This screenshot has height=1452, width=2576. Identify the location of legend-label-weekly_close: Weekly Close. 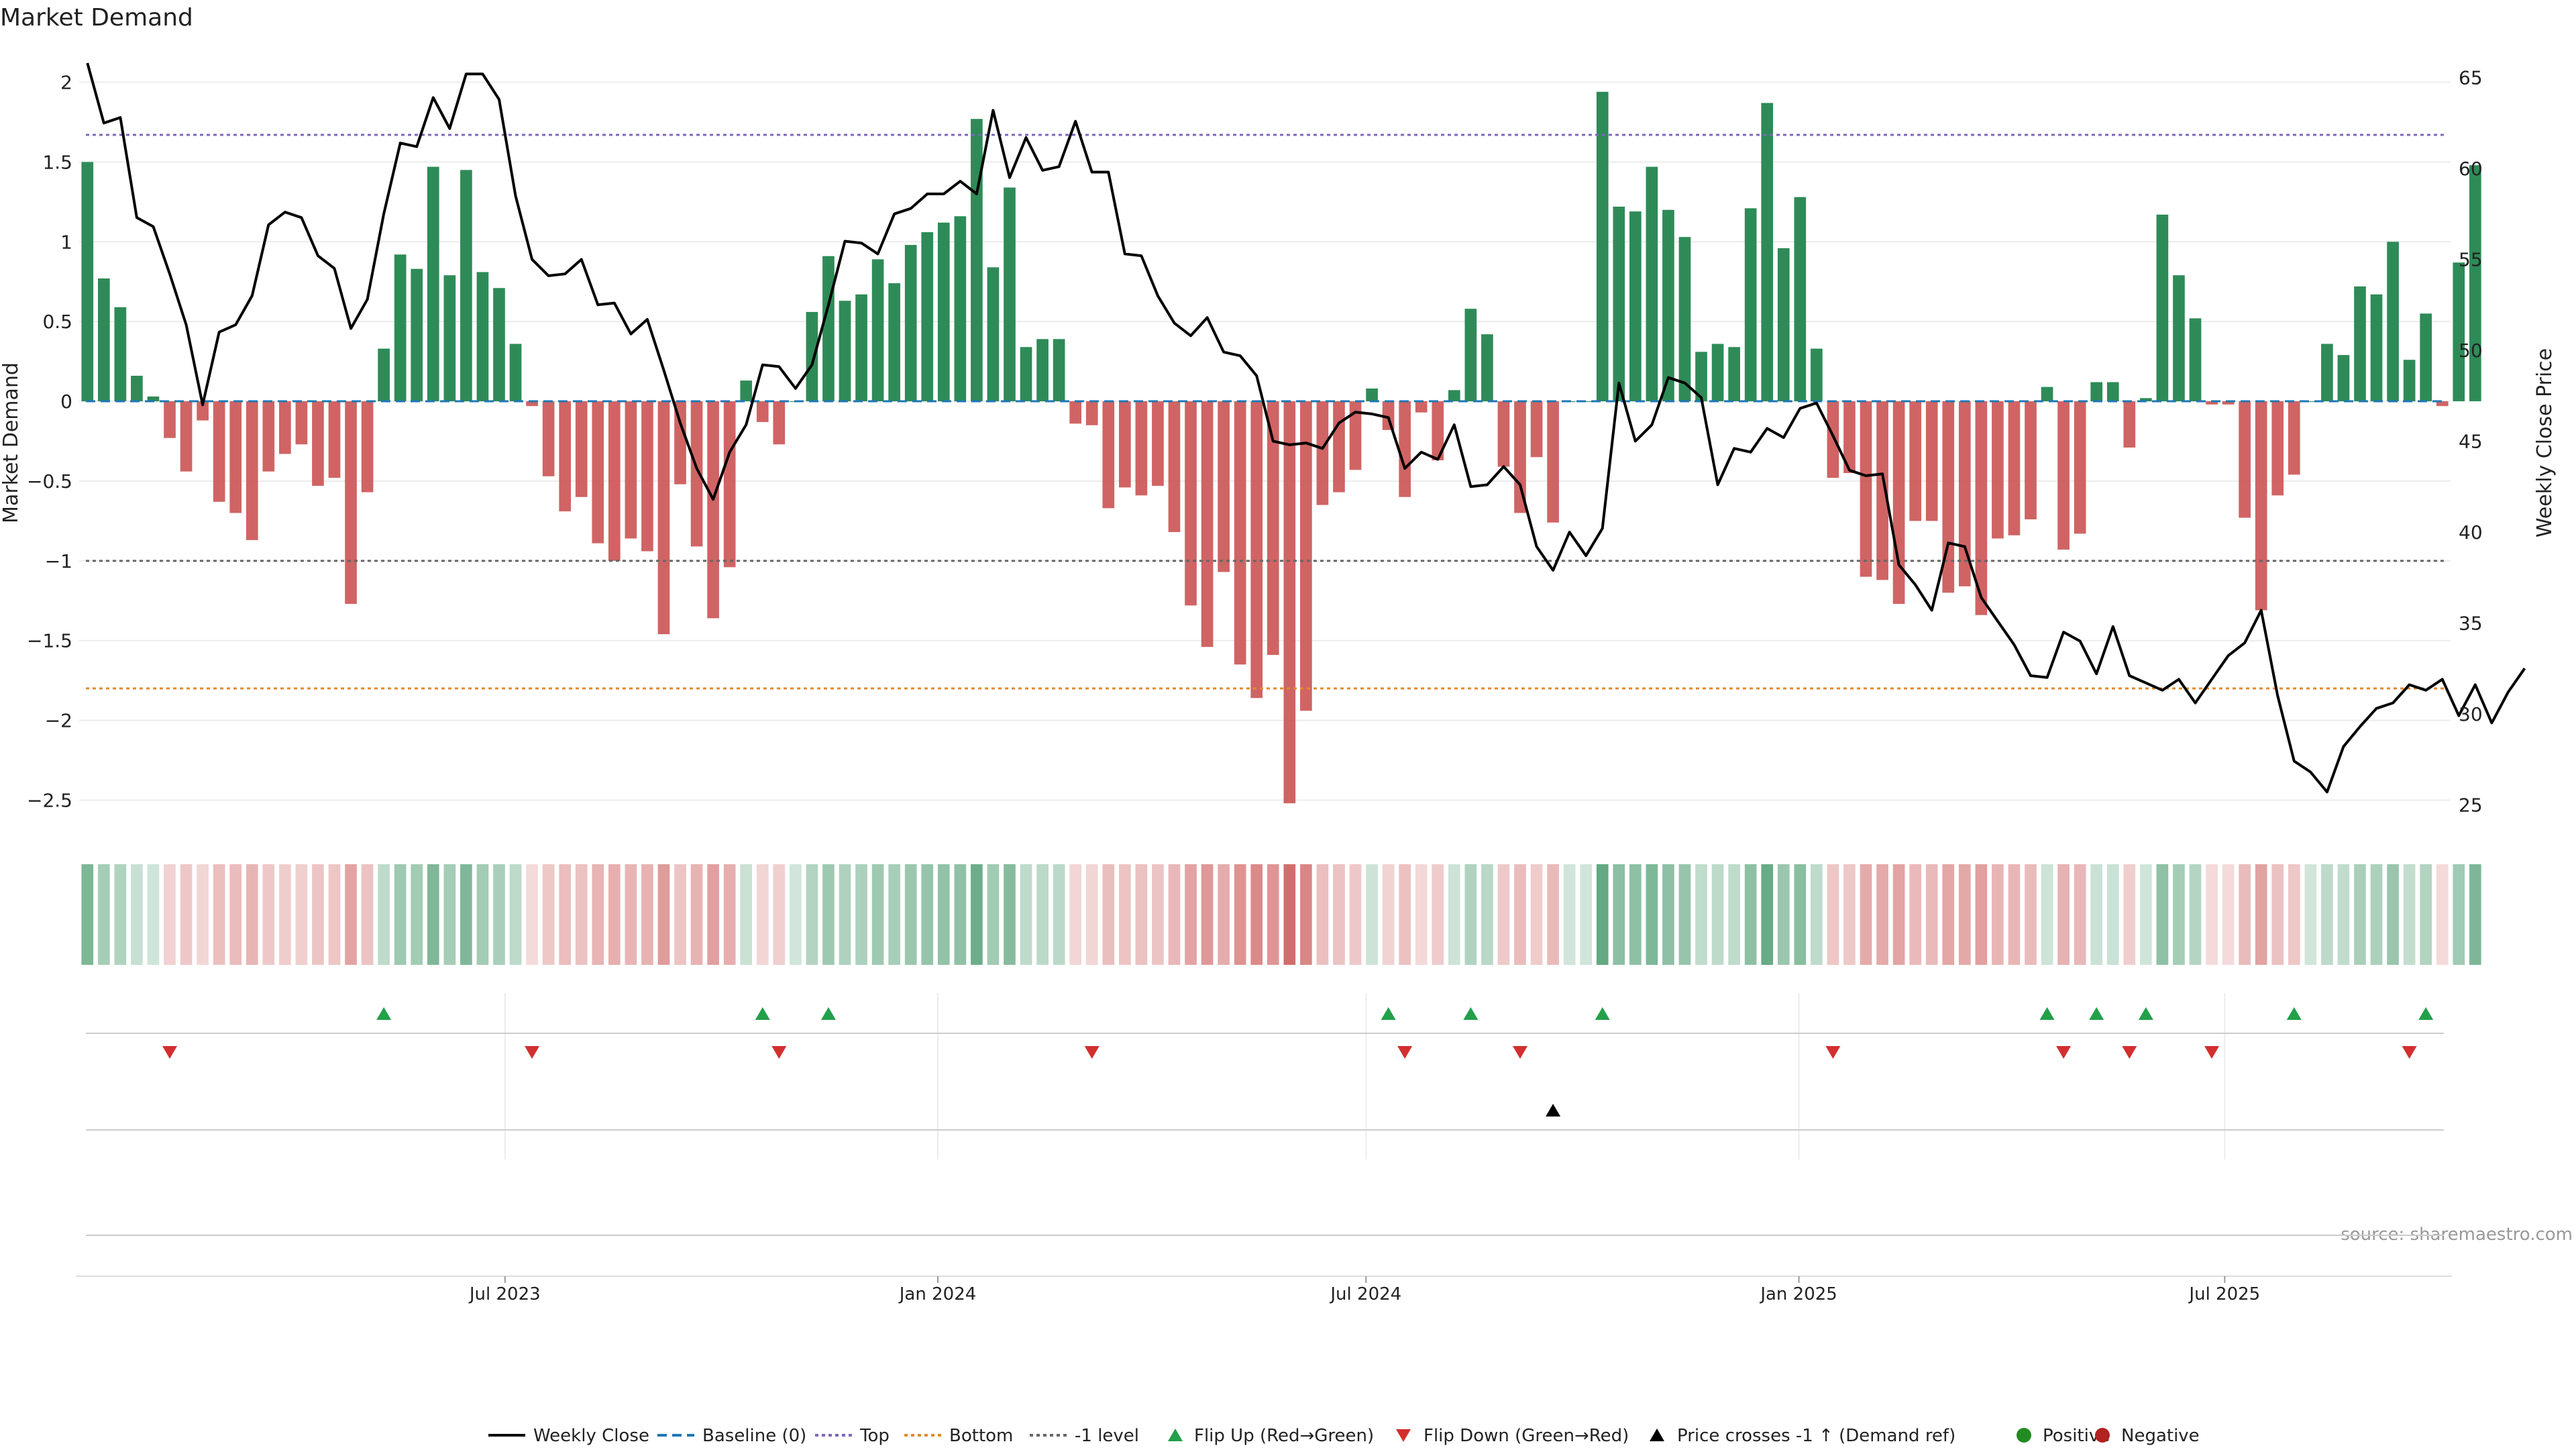
(591, 1436).